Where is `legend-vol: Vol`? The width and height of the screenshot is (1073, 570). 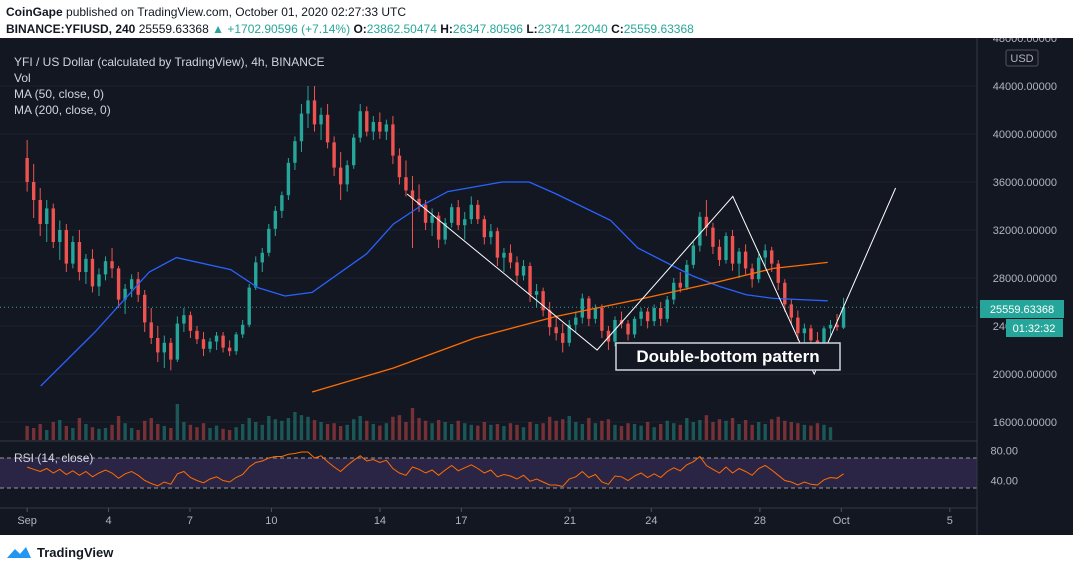 legend-vol: Vol is located at coordinates (22, 78).